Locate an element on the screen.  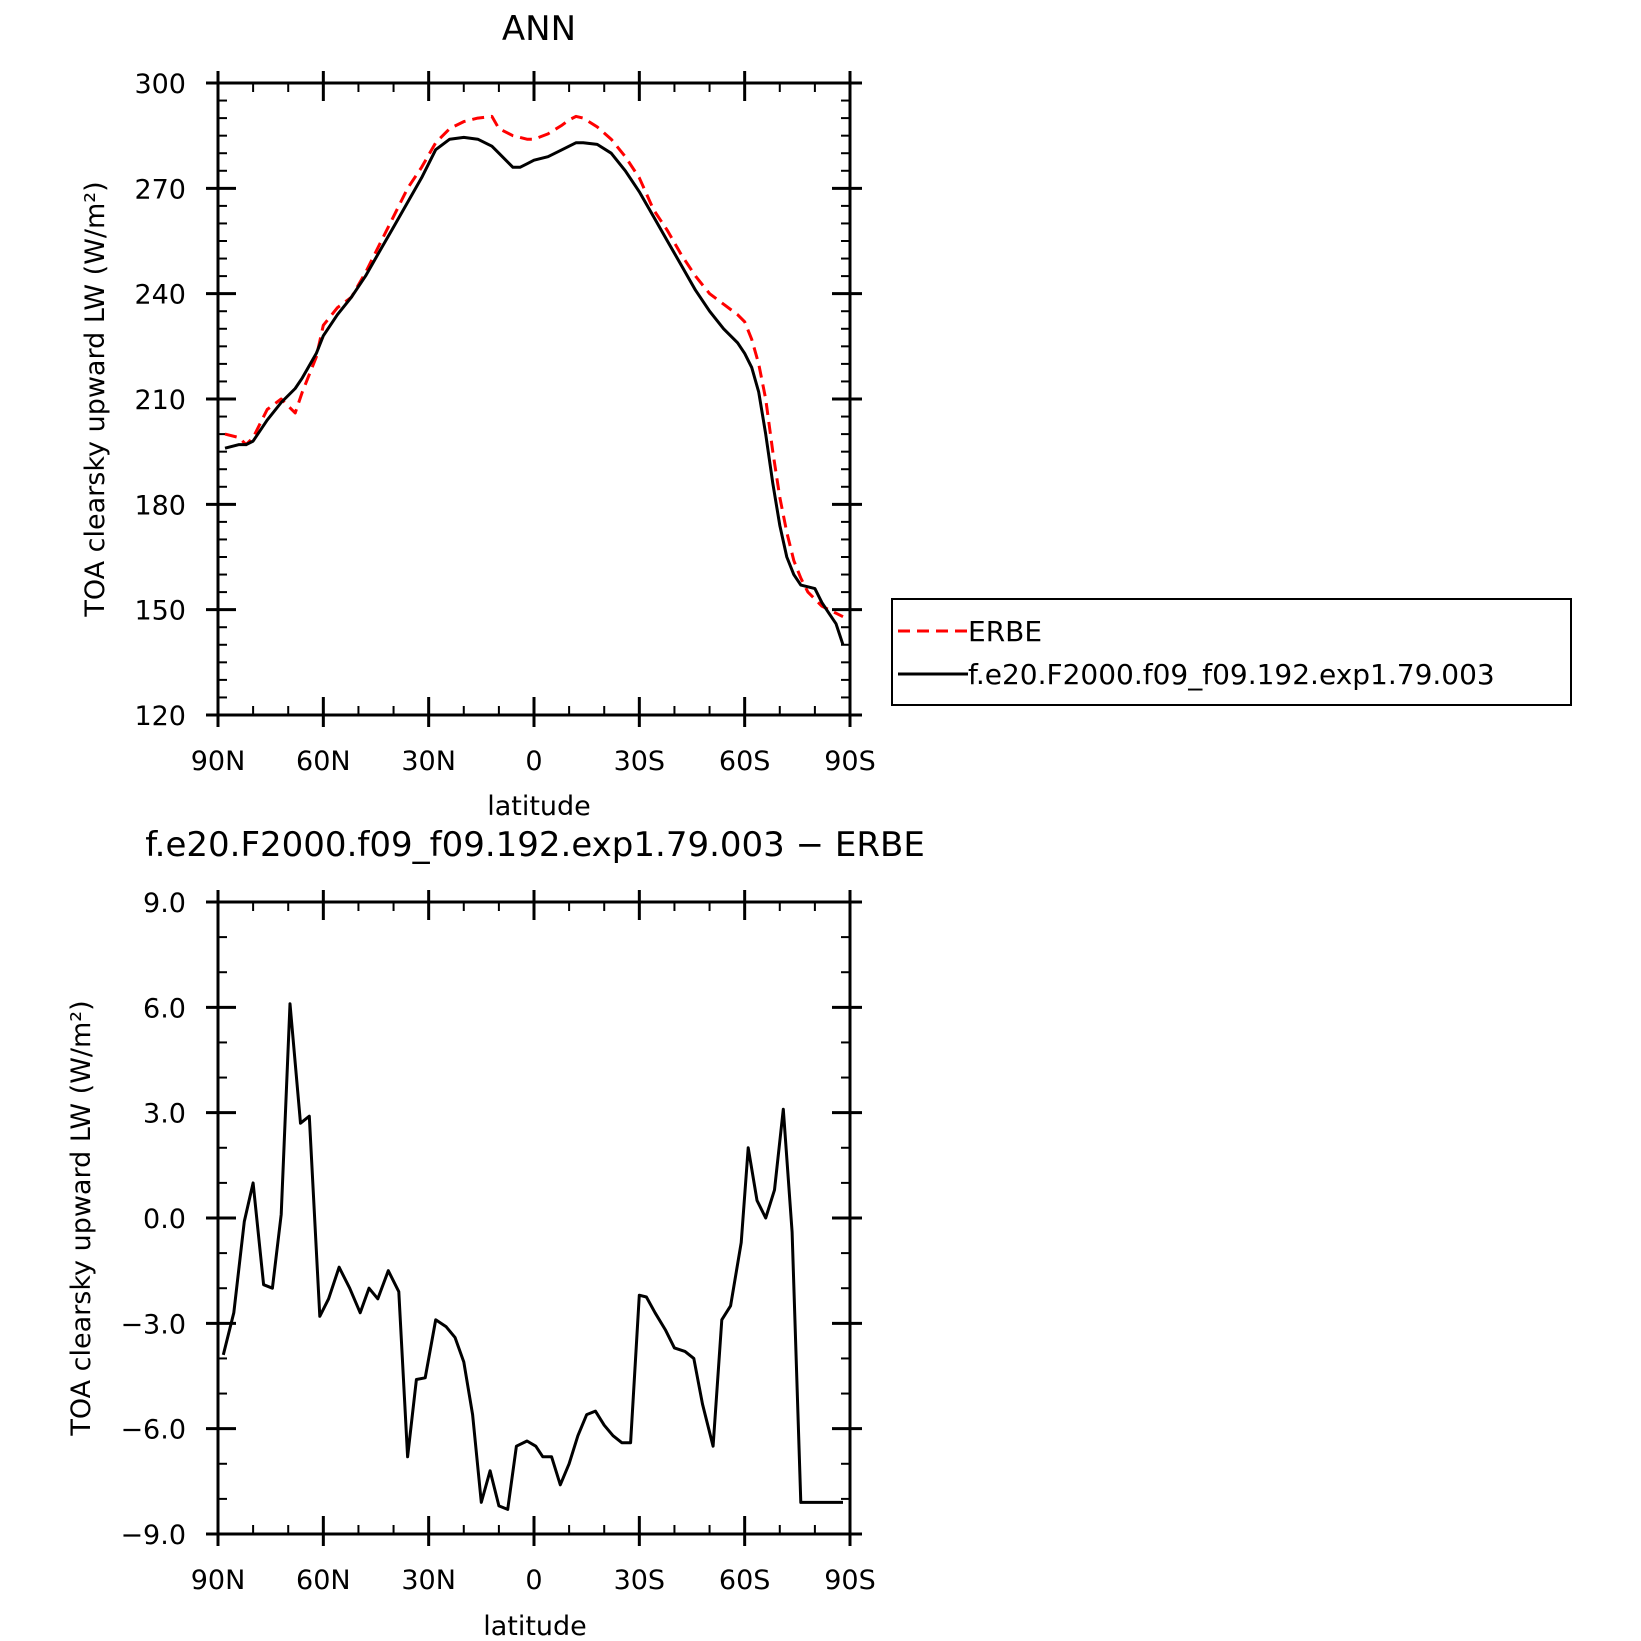
bottom-x-tick-labels: 90N 60N 30N 0 30S 60S 90S is located at coordinates (533, 1580).